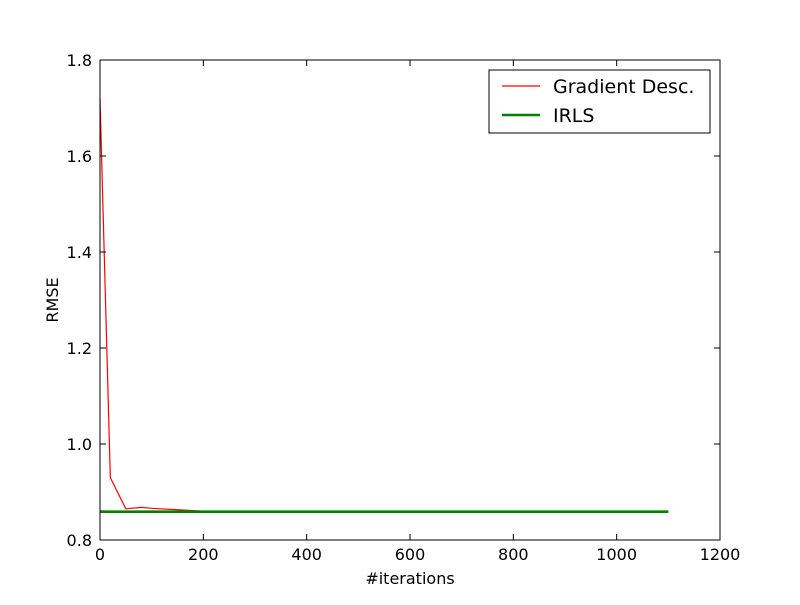  Describe the element at coordinates (79, 60) in the screenshot. I see `y-tick-label: 1.8` at that location.